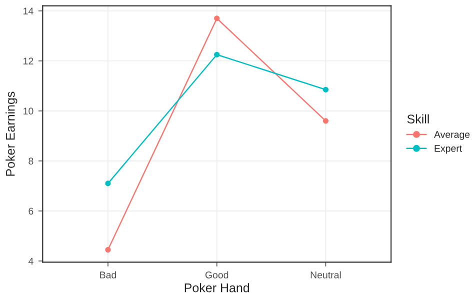 This screenshot has width=474, height=293. What do you see at coordinates (108, 274) in the screenshot?
I see `x-tick-label: Bad` at bounding box center [108, 274].